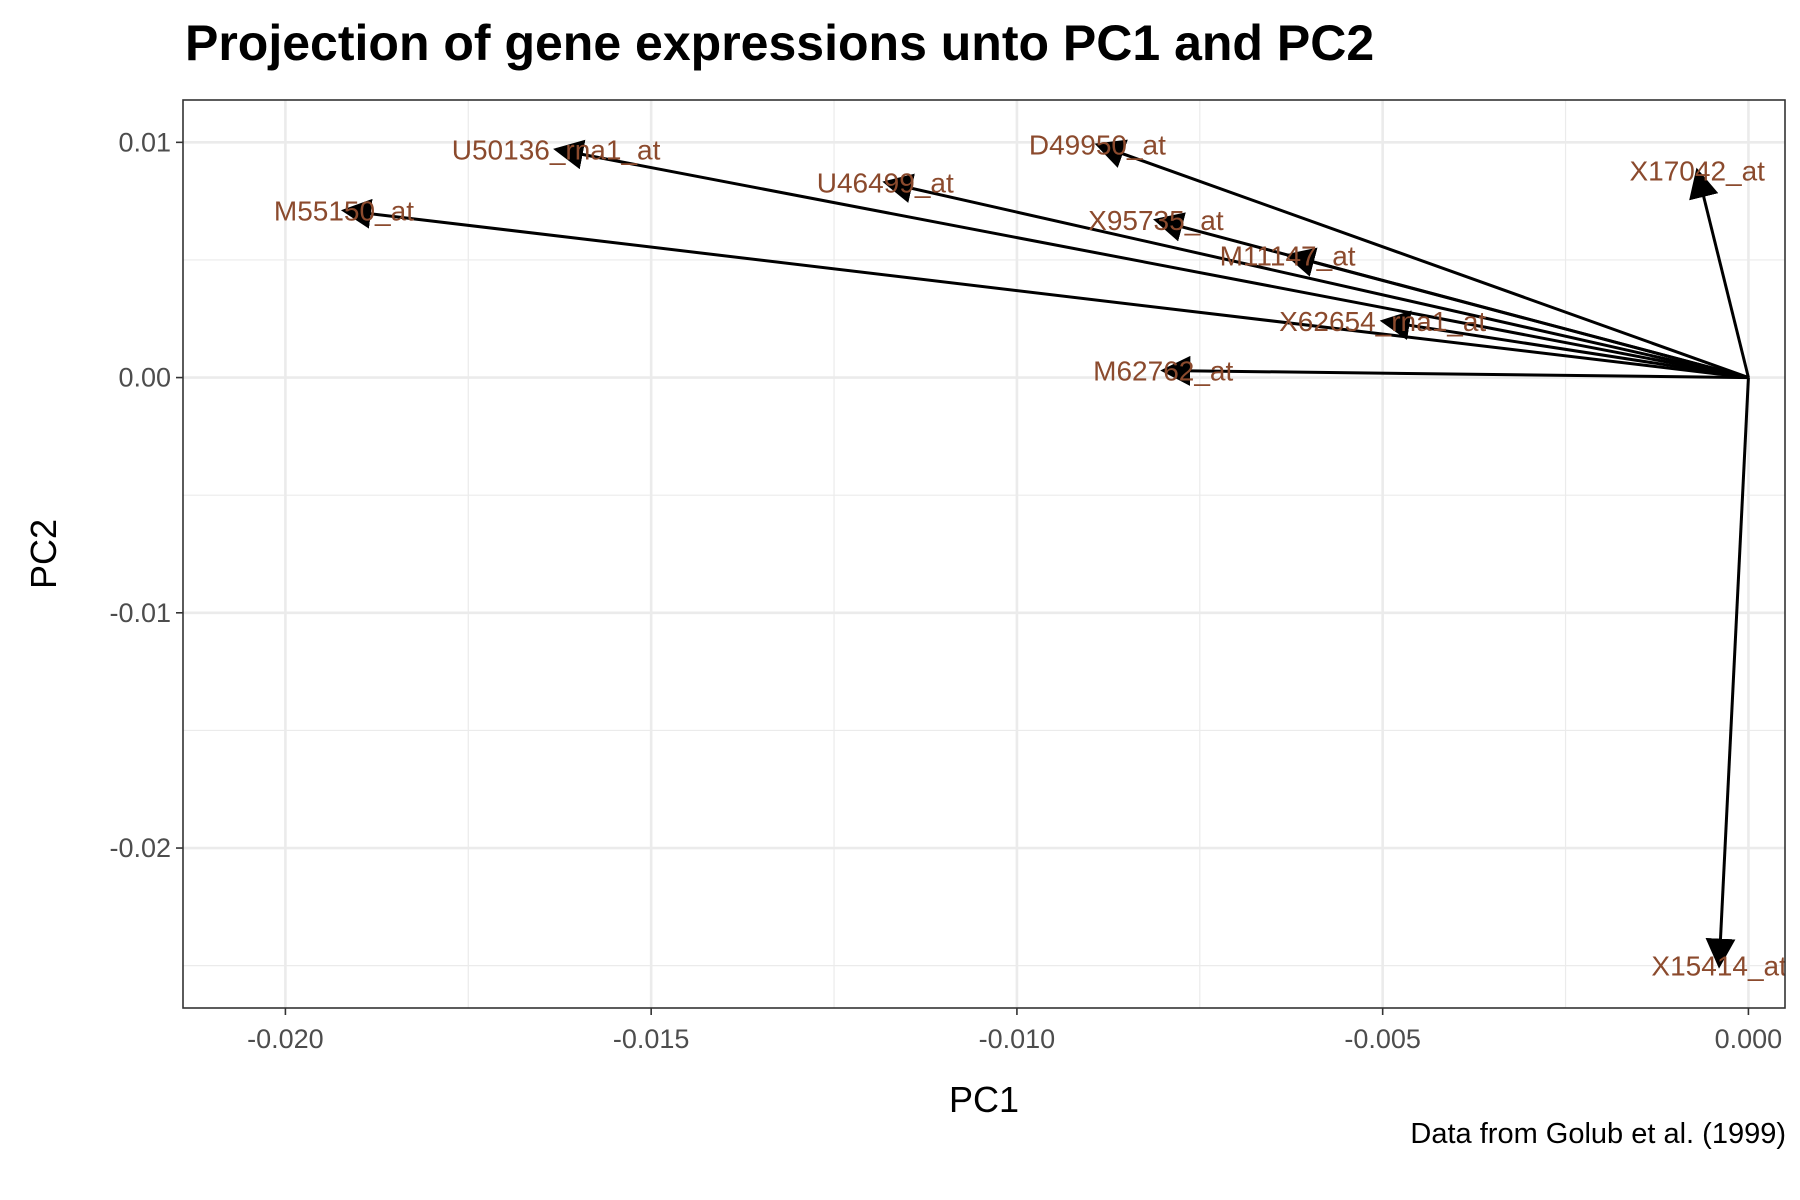  I want to click on label-x95735-at: X95735_at, so click(1156, 220).